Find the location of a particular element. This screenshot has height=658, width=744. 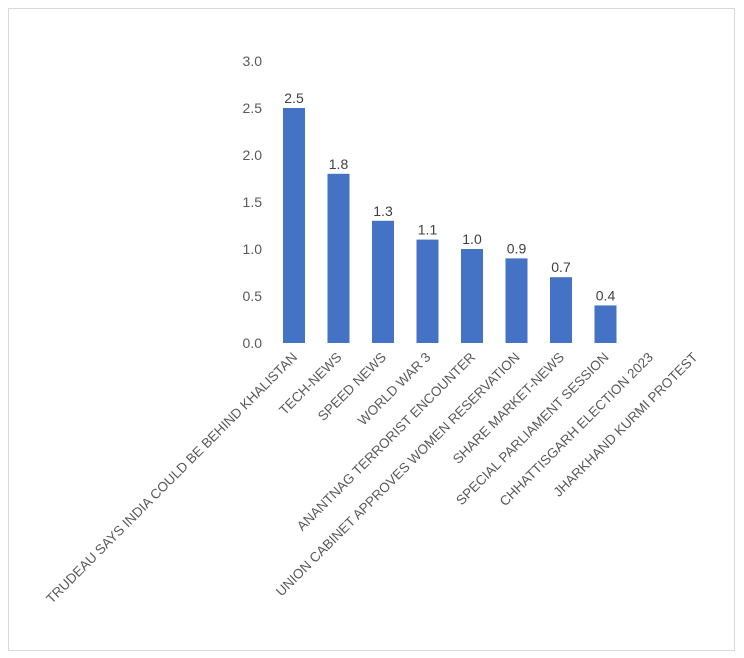

y-tick-label: 1.5 is located at coordinates (253, 202).